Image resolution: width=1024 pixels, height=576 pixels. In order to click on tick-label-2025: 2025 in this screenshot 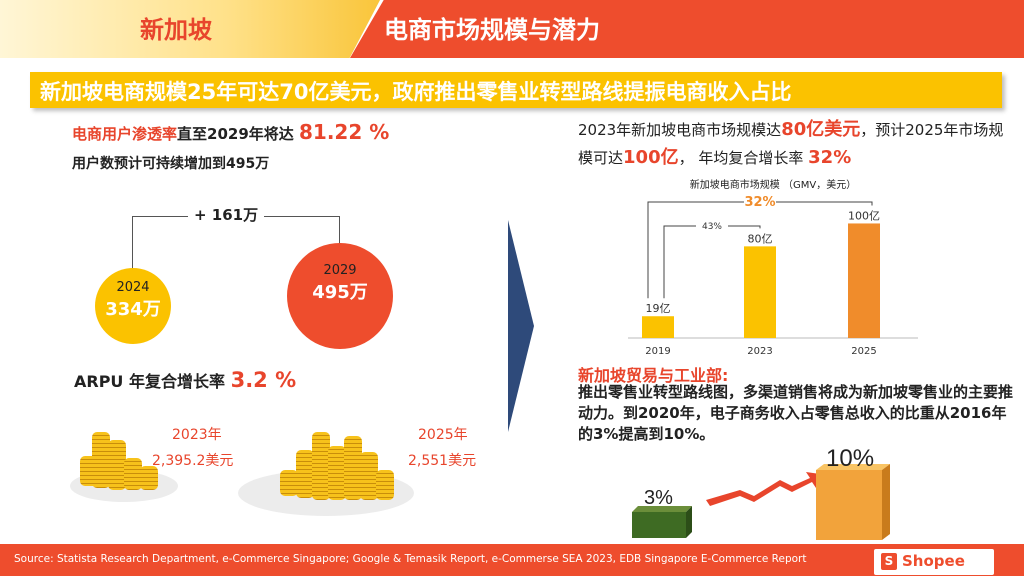, I will do `click(863, 351)`.